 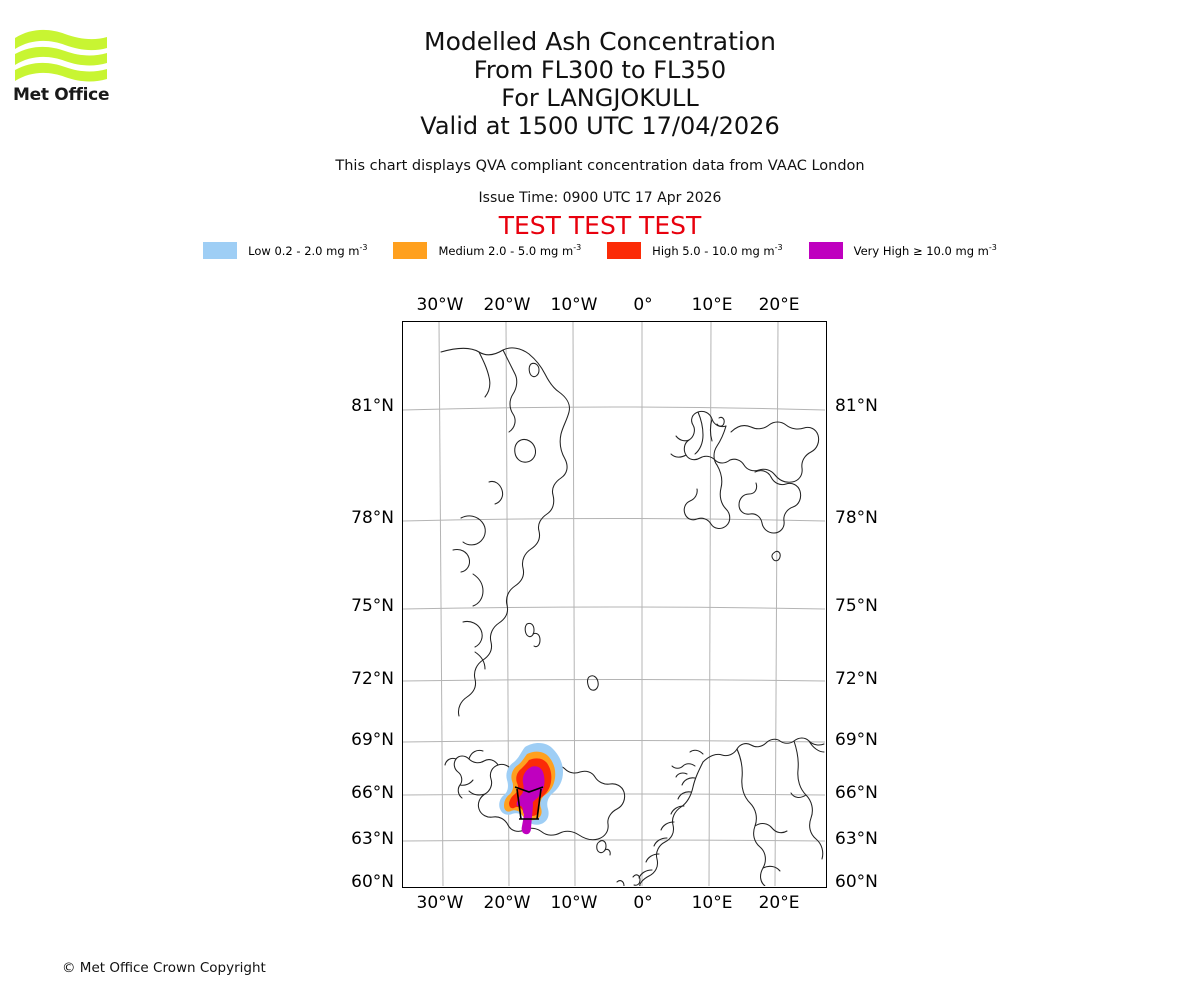 I want to click on volcano-marker-langjokull, so click(x=529, y=803).